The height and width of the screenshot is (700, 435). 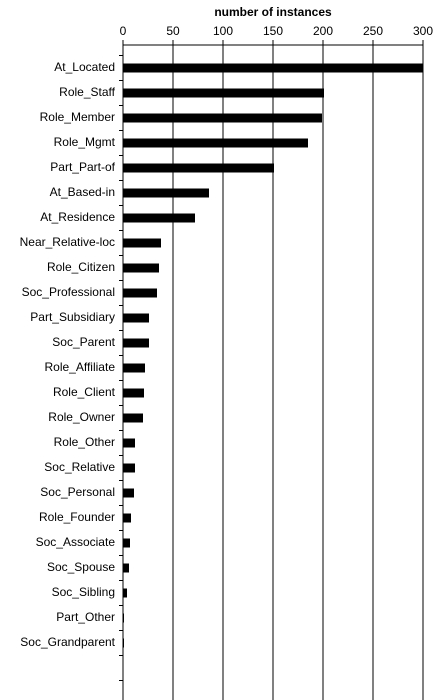 I want to click on category-label-Soc_Grandparent: Soc_Grandparent, so click(x=67, y=642).